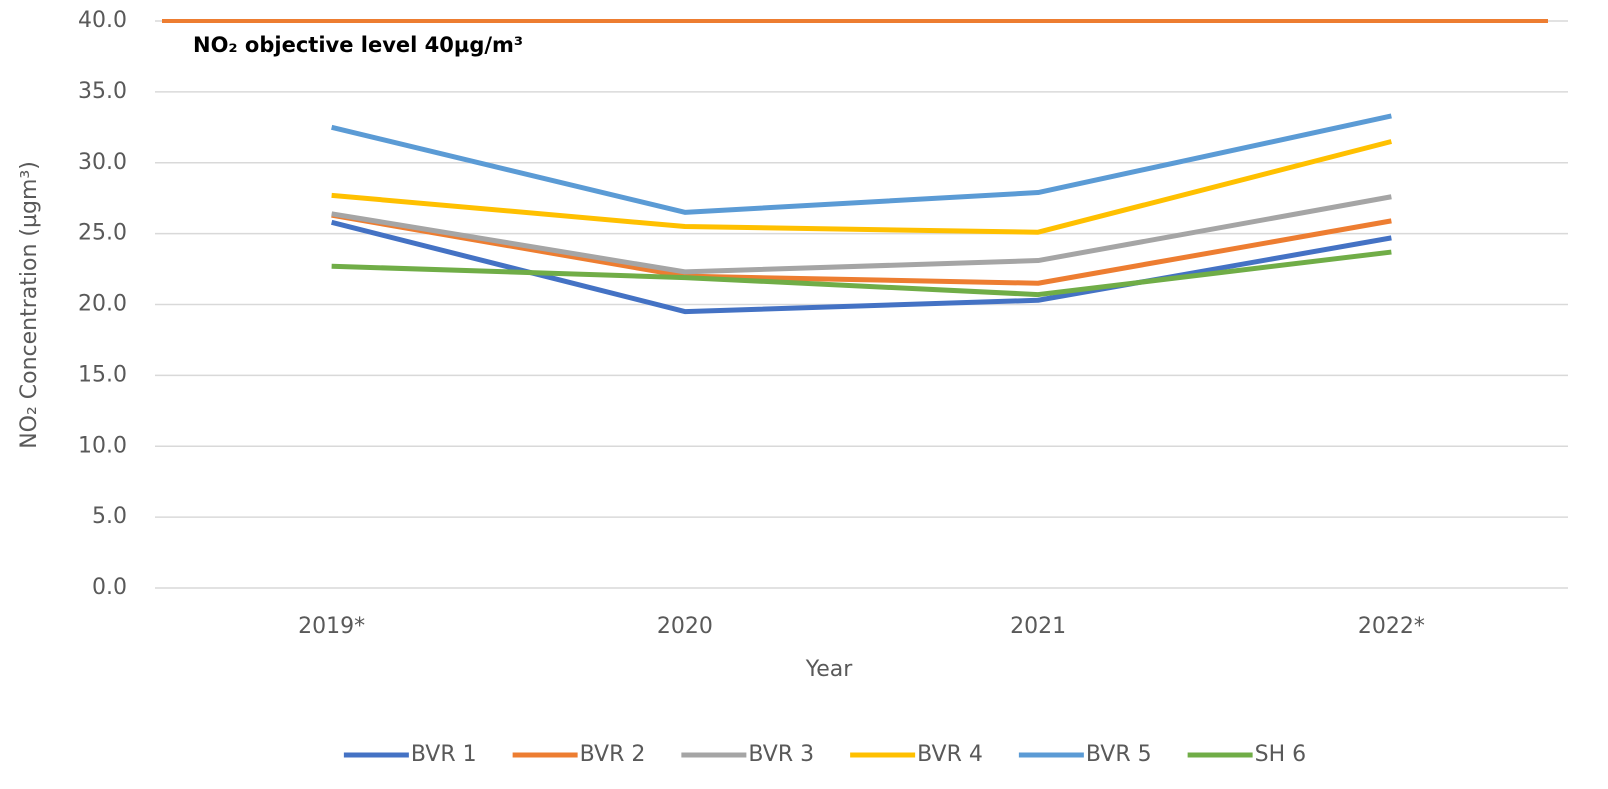 The image size is (1608, 789). What do you see at coordinates (102, 162) in the screenshot?
I see `y-tick-label: 30.0` at bounding box center [102, 162].